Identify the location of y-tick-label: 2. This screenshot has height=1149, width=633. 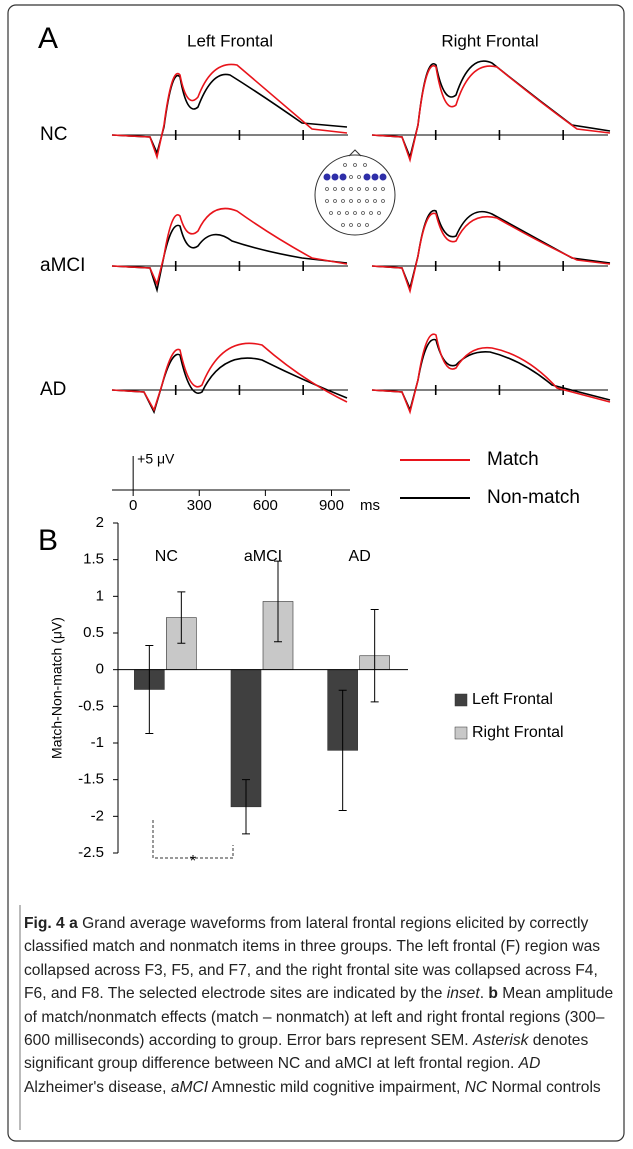
(100, 522).